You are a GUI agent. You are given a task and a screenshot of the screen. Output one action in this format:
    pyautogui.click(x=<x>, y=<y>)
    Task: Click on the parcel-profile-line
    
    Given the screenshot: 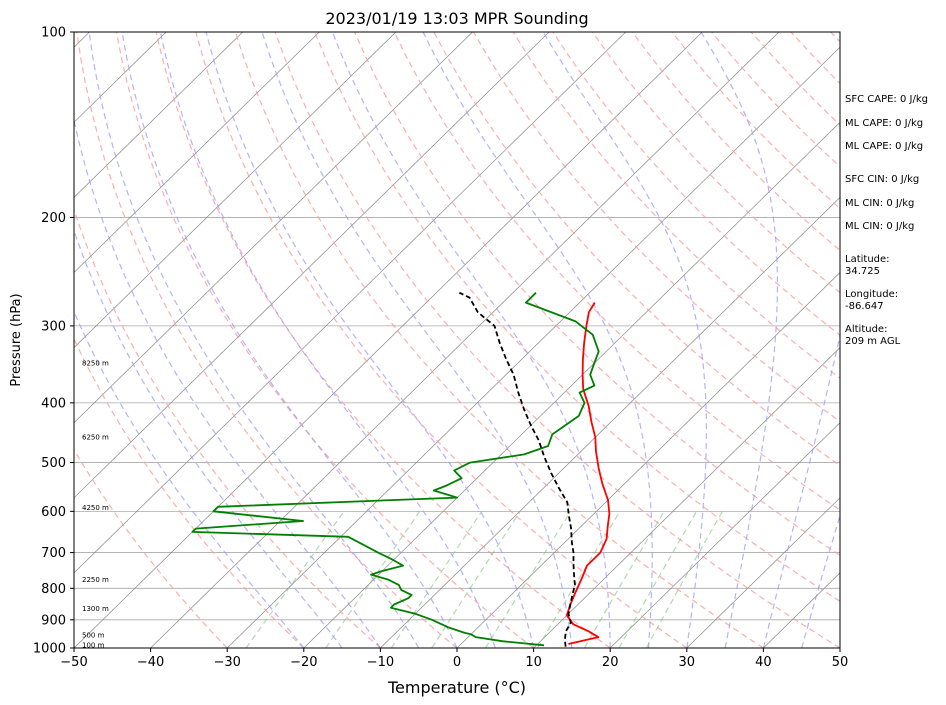 What is the action you would take?
    pyautogui.click(x=517, y=469)
    